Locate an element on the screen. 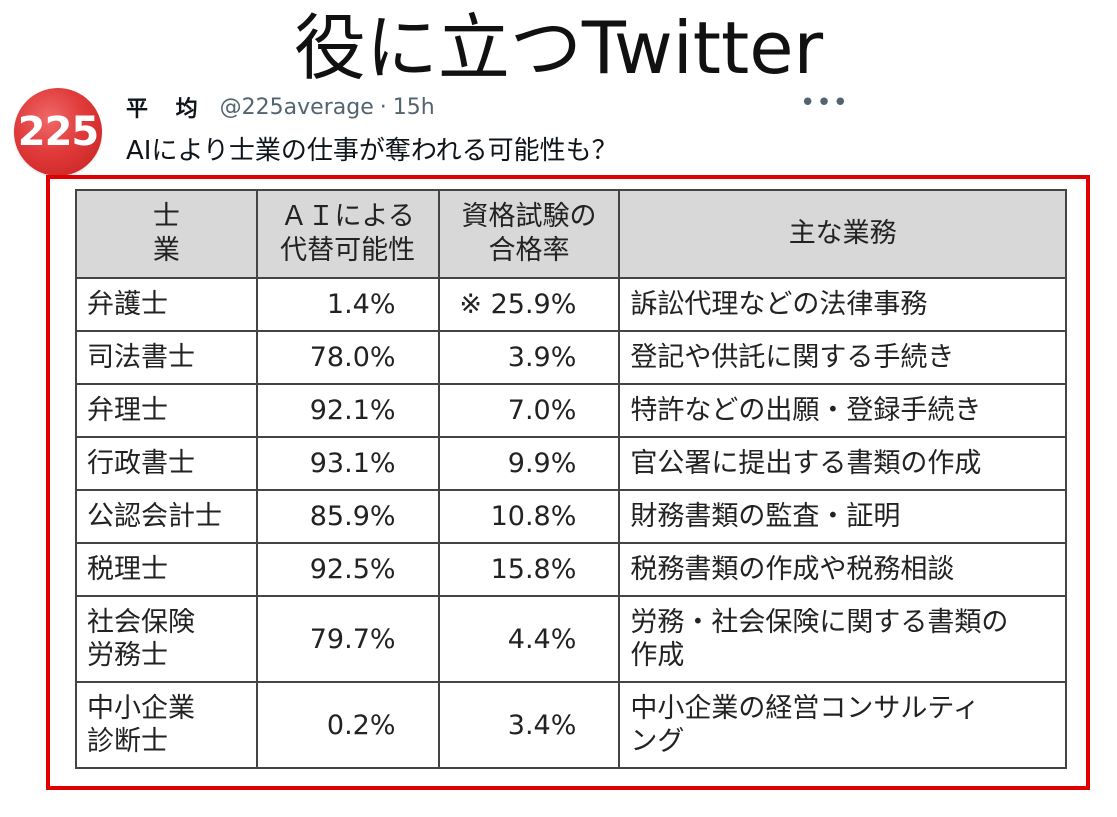 This screenshot has height=817, width=1117. table-row: 社会保険 労務士 79.7% 4.4% 労務・社会保険に関する書類の 作成 is located at coordinates (571, 639).